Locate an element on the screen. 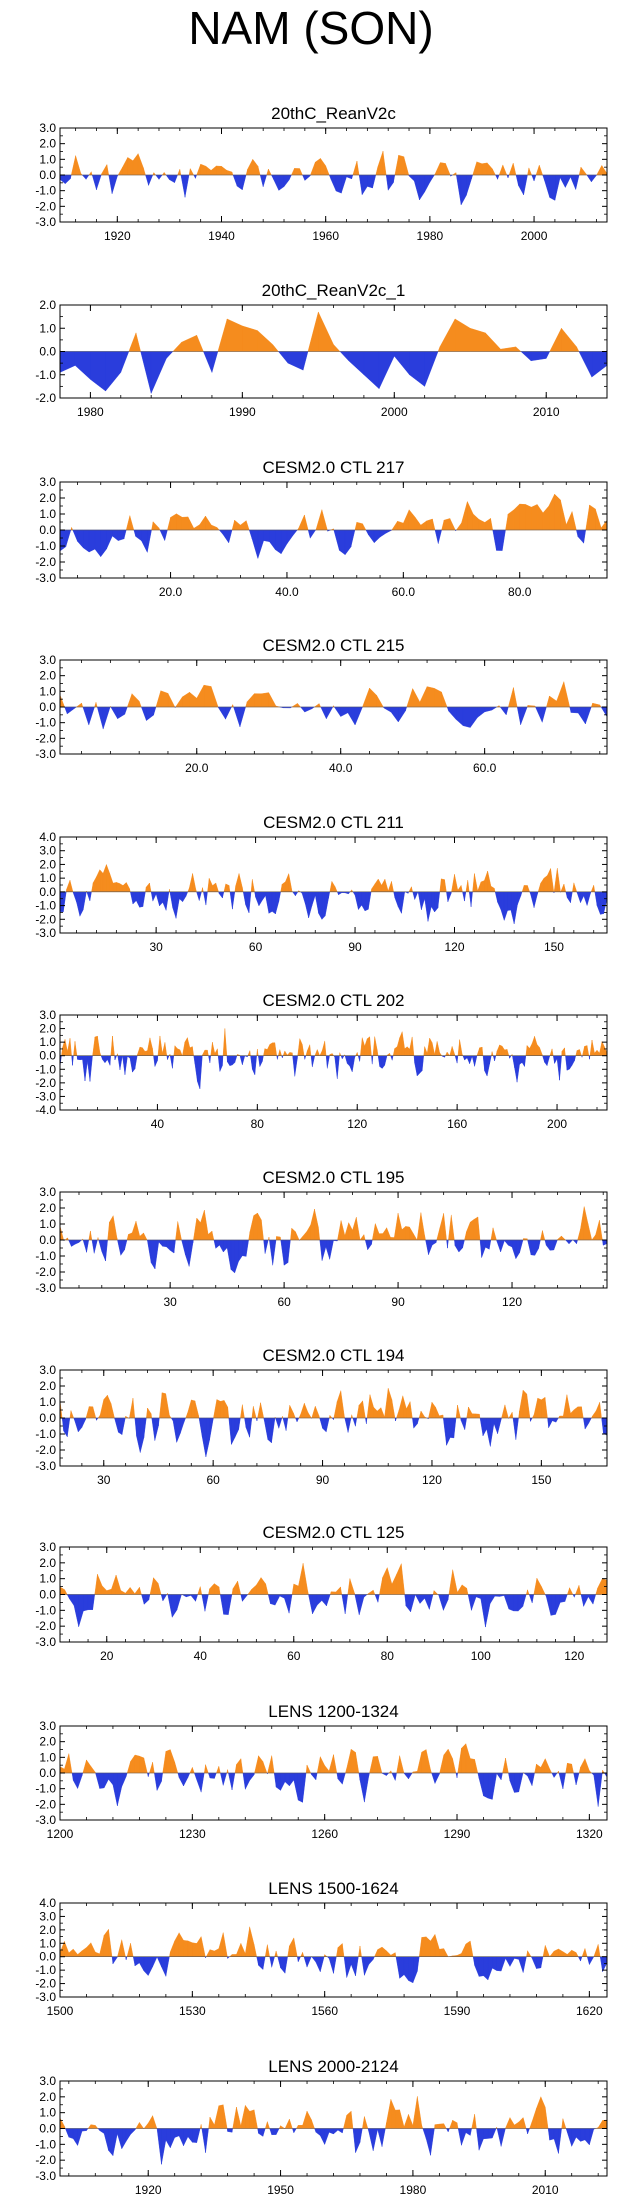 This screenshot has width=623, height=2209. x-tick-label: 1320 is located at coordinates (589, 1834).